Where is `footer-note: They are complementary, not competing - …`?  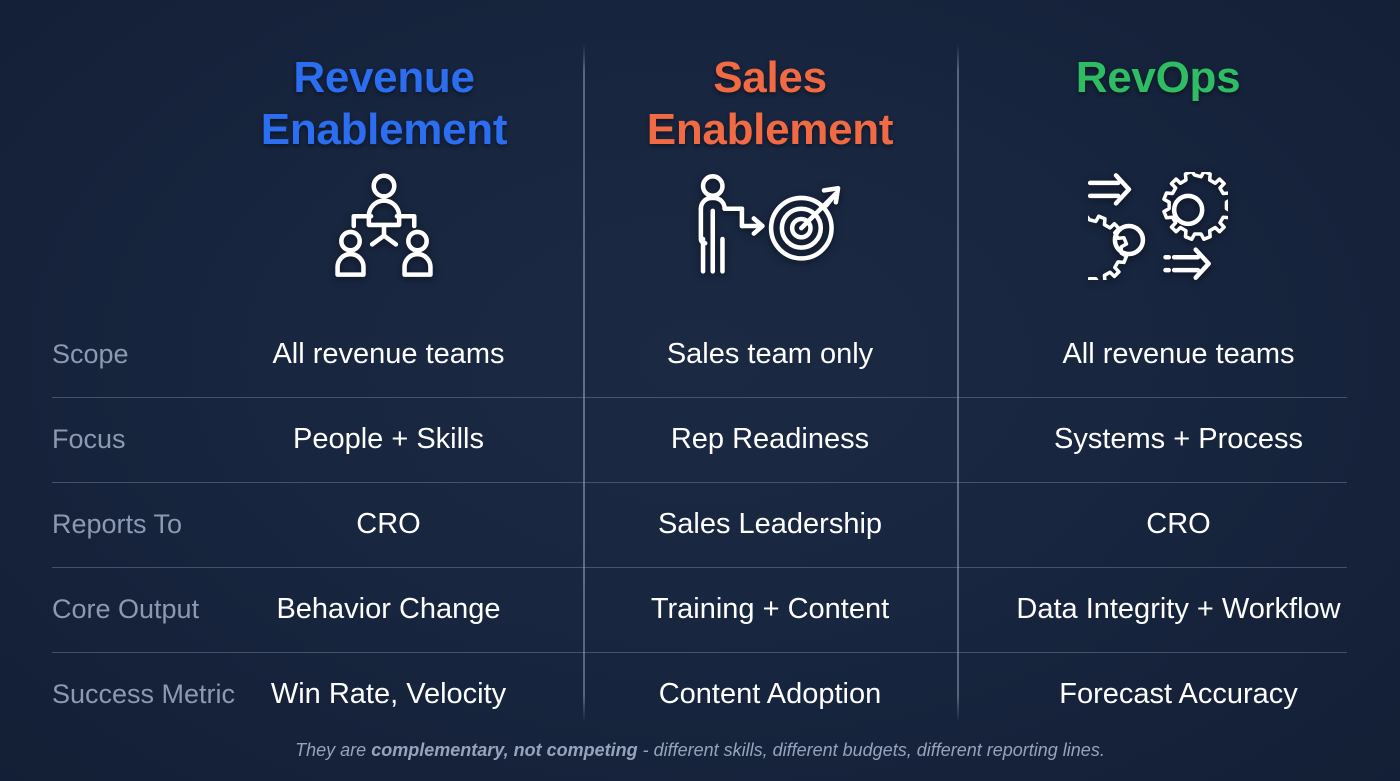
footer-note: They are complementary, not competing - … is located at coordinates (700, 750).